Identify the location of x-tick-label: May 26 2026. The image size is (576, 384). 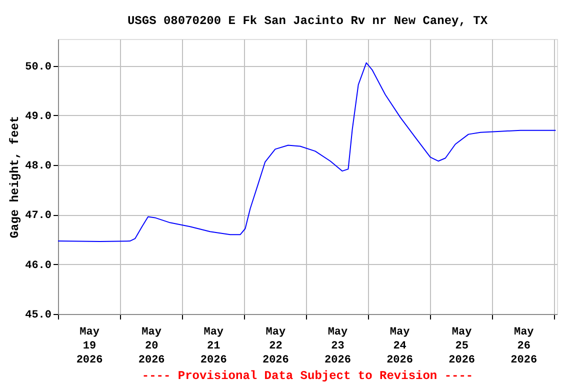
(524, 346).